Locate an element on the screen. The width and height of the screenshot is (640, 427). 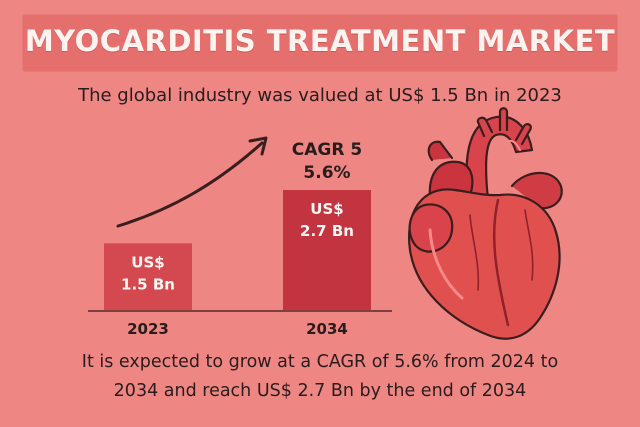
x-tick-label-2023: 2023 is located at coordinates (148, 329).